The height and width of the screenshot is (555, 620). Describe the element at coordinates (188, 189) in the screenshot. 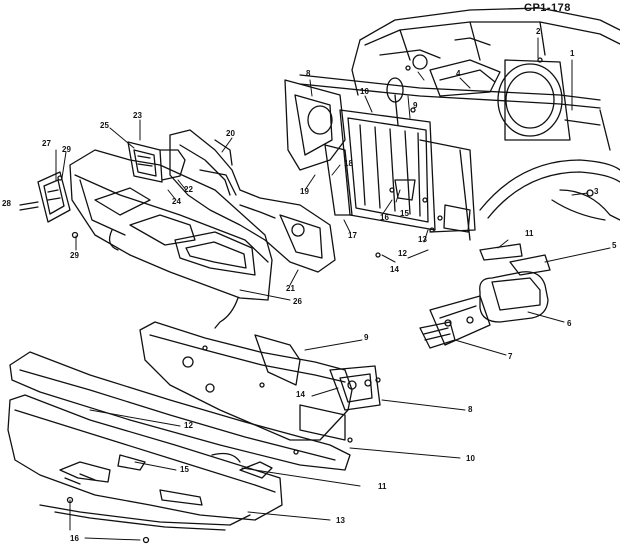

I see `callout-22: 22` at that location.